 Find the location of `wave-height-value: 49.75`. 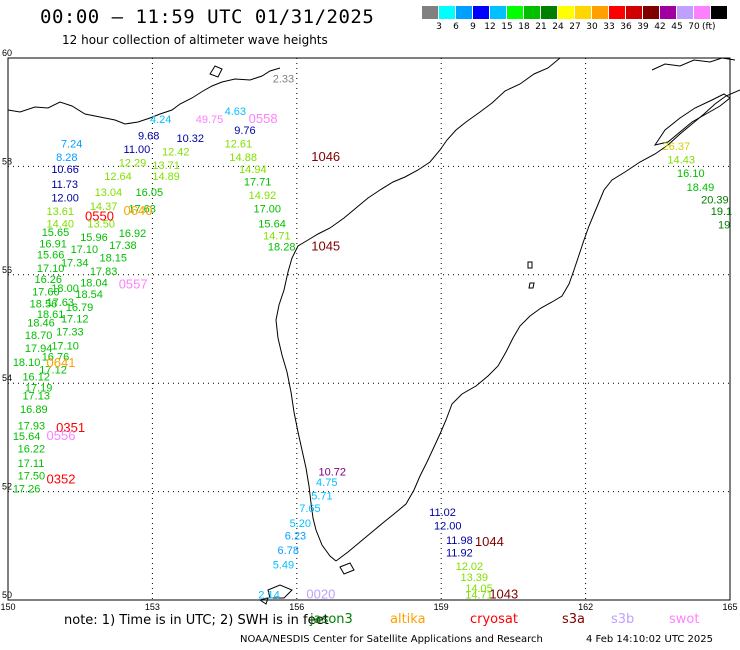

wave-height-value: 49.75 is located at coordinates (210, 120).